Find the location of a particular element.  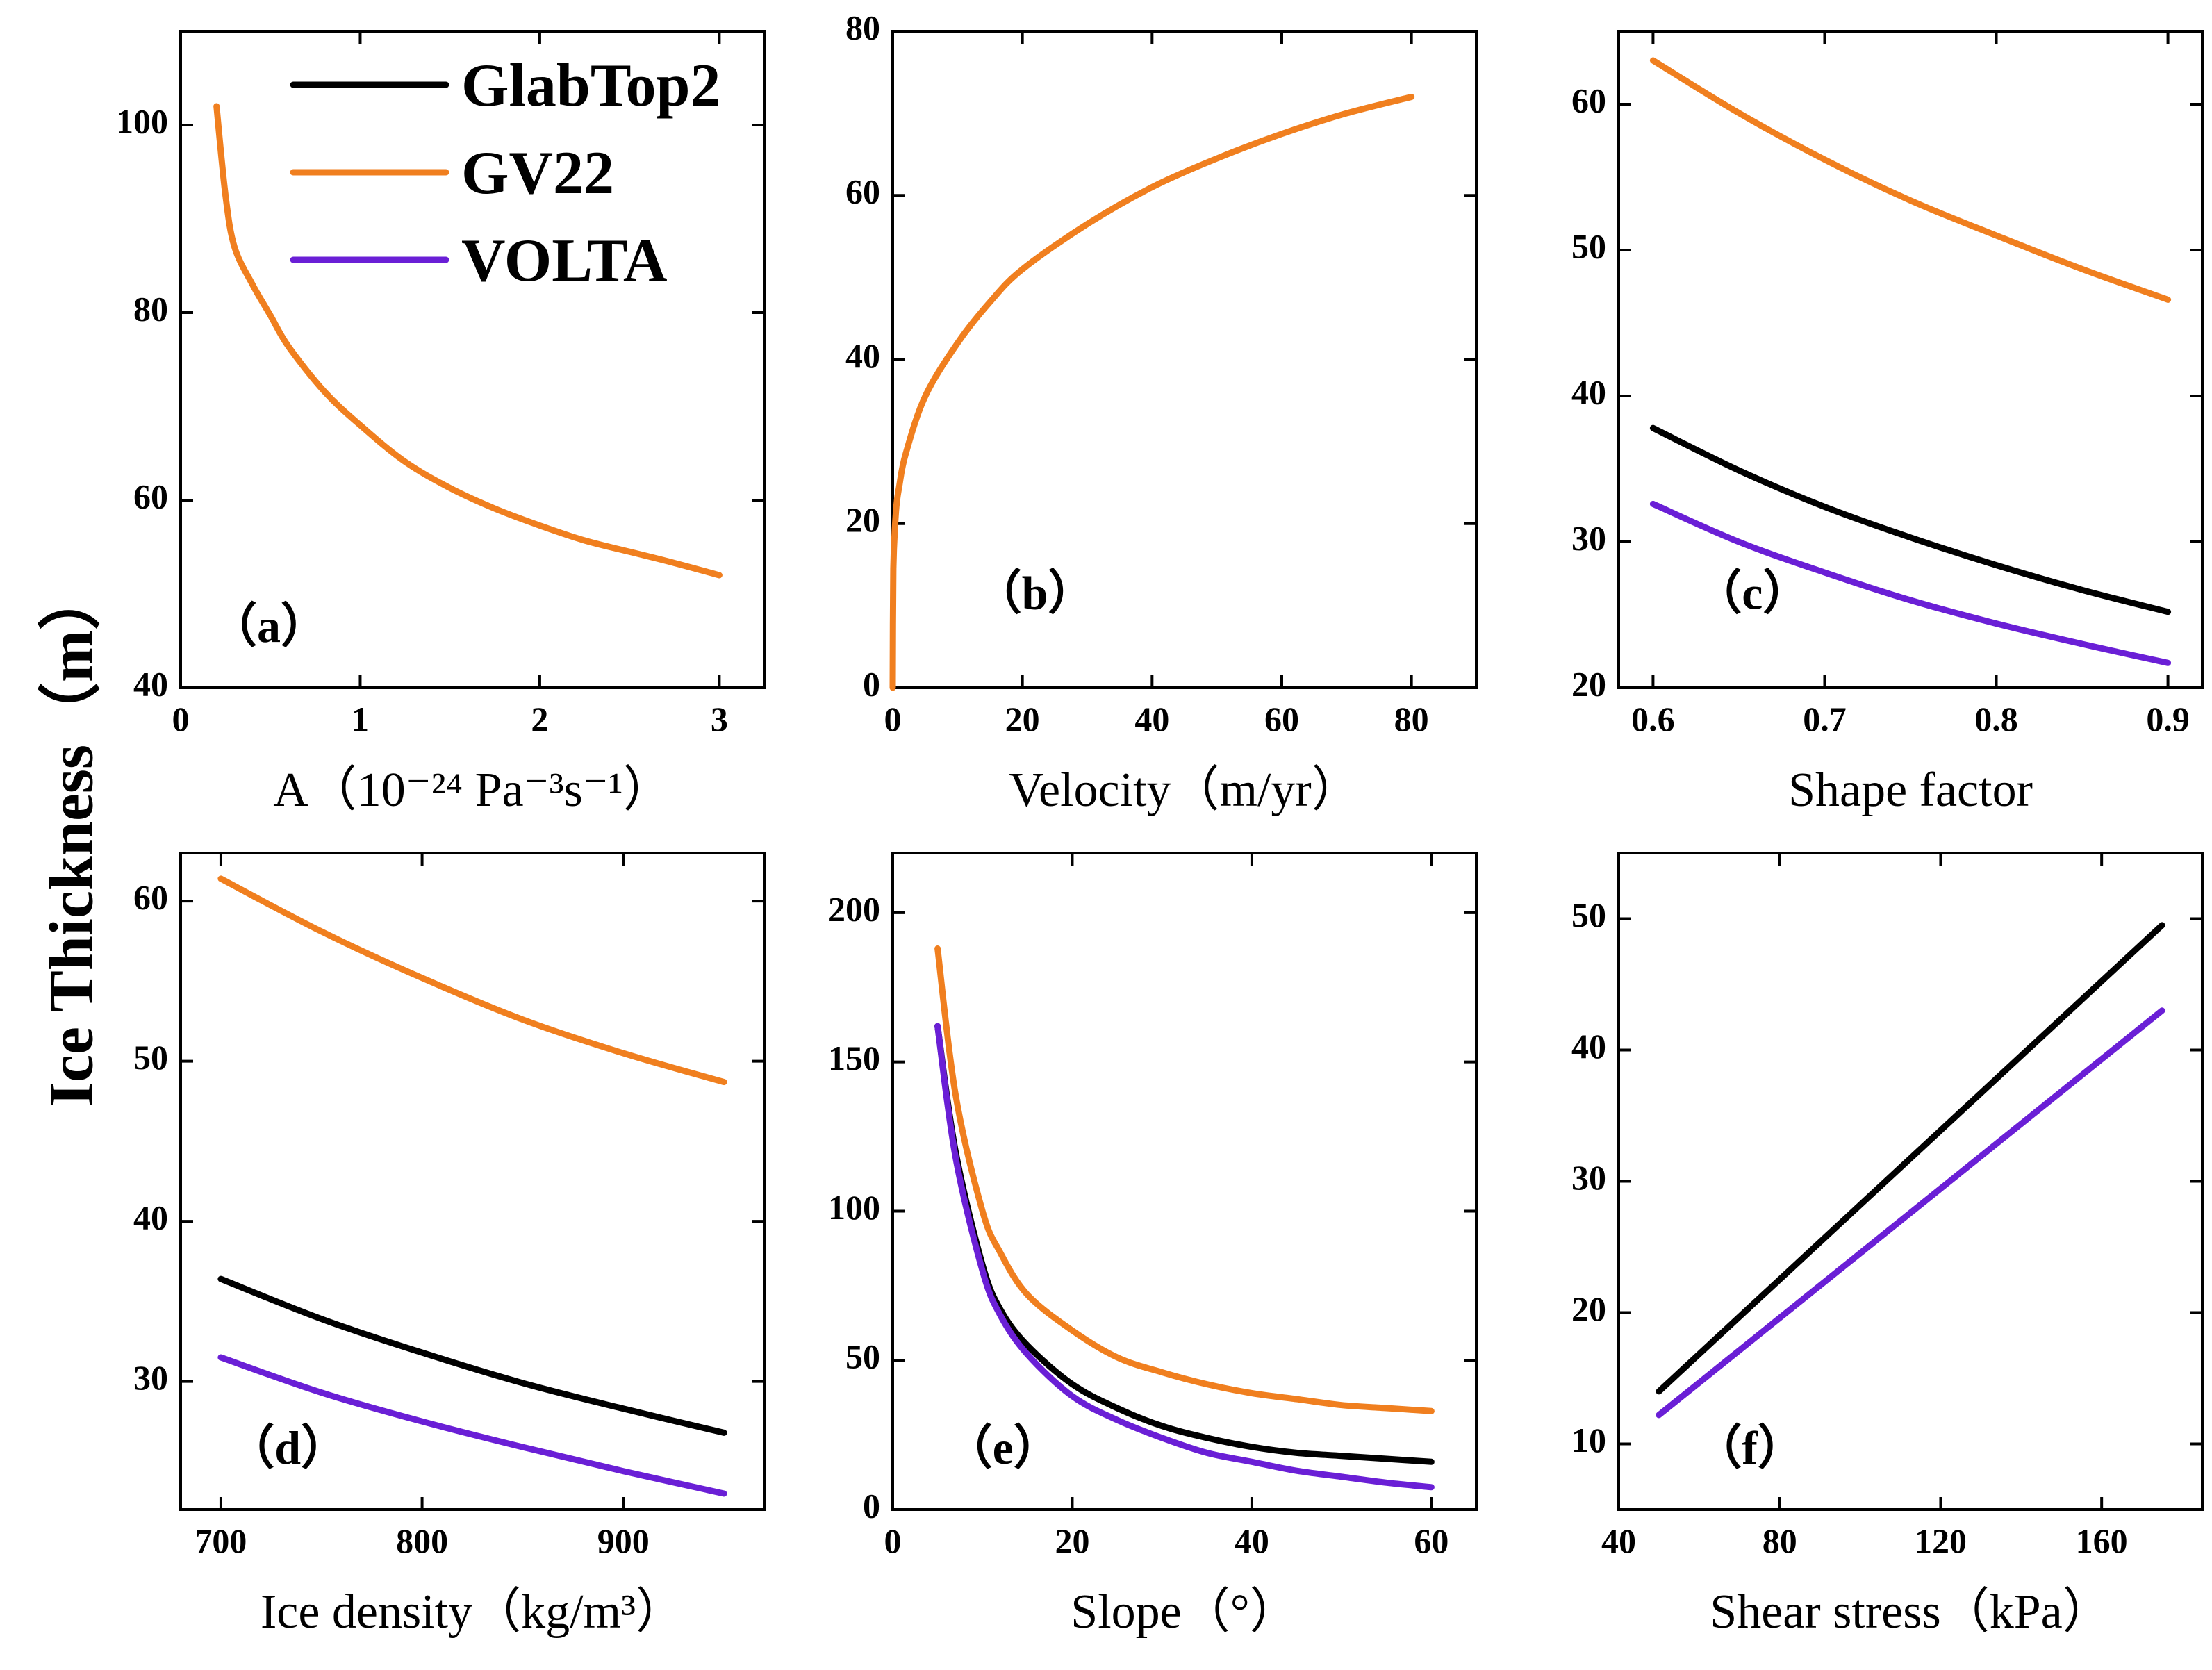

panel-f-series-volta is located at coordinates (1910, 1213).